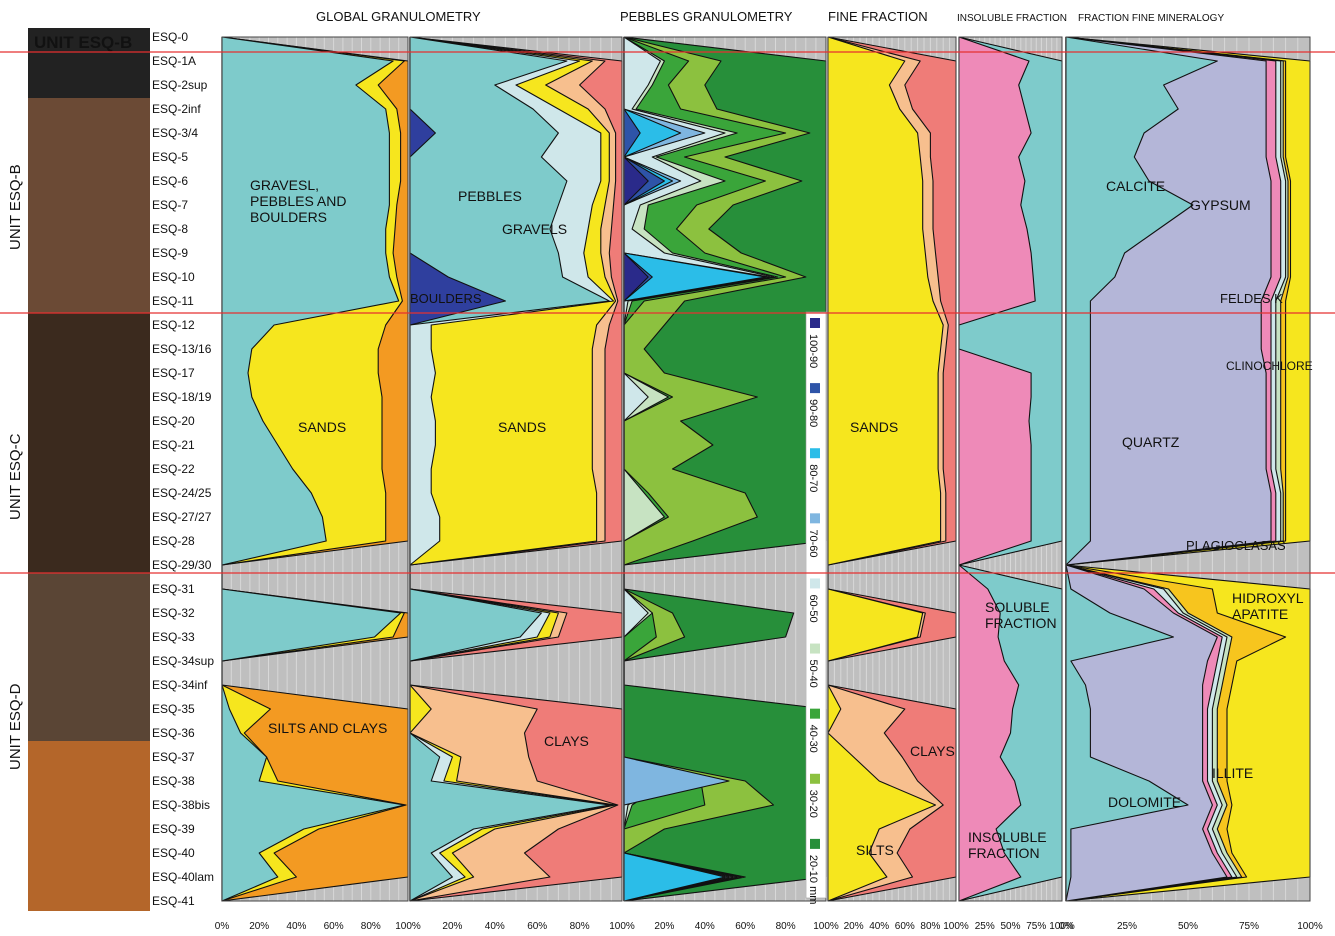  Describe the element at coordinates (875, 850) in the screenshot. I see `area-label: SILTS` at that location.